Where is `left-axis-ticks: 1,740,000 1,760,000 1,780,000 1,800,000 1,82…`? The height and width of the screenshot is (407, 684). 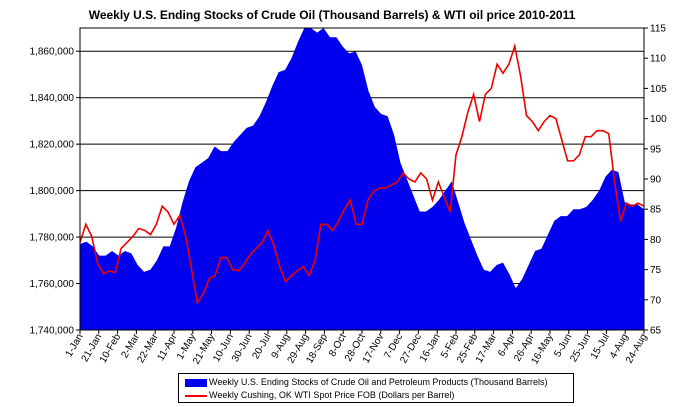
left-axis-ticks: 1,740,000 1,760,000 1,780,000 1,800,000 1,82… is located at coordinates (55, 192).